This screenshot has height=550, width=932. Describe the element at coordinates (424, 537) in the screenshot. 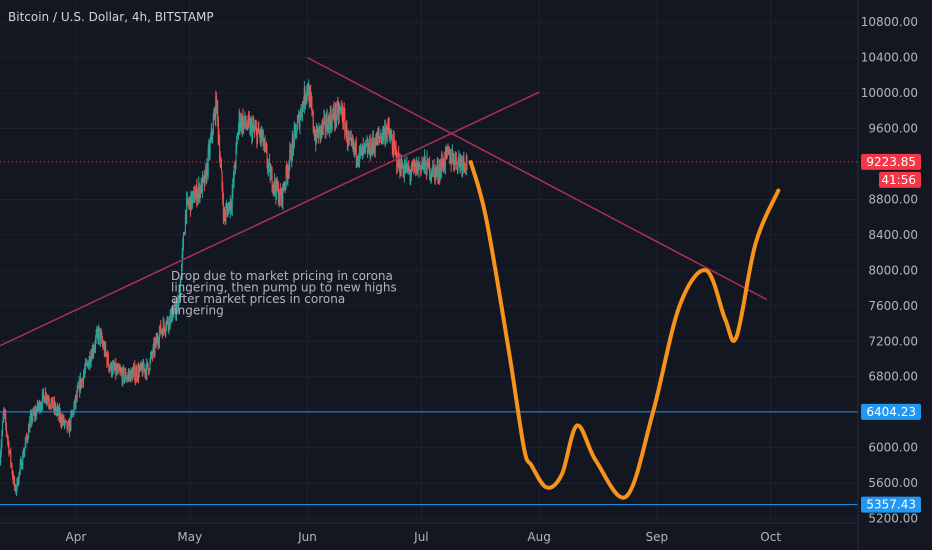

I see `time-scale: Apr May Jun Jul Aug Sep Oct` at that location.